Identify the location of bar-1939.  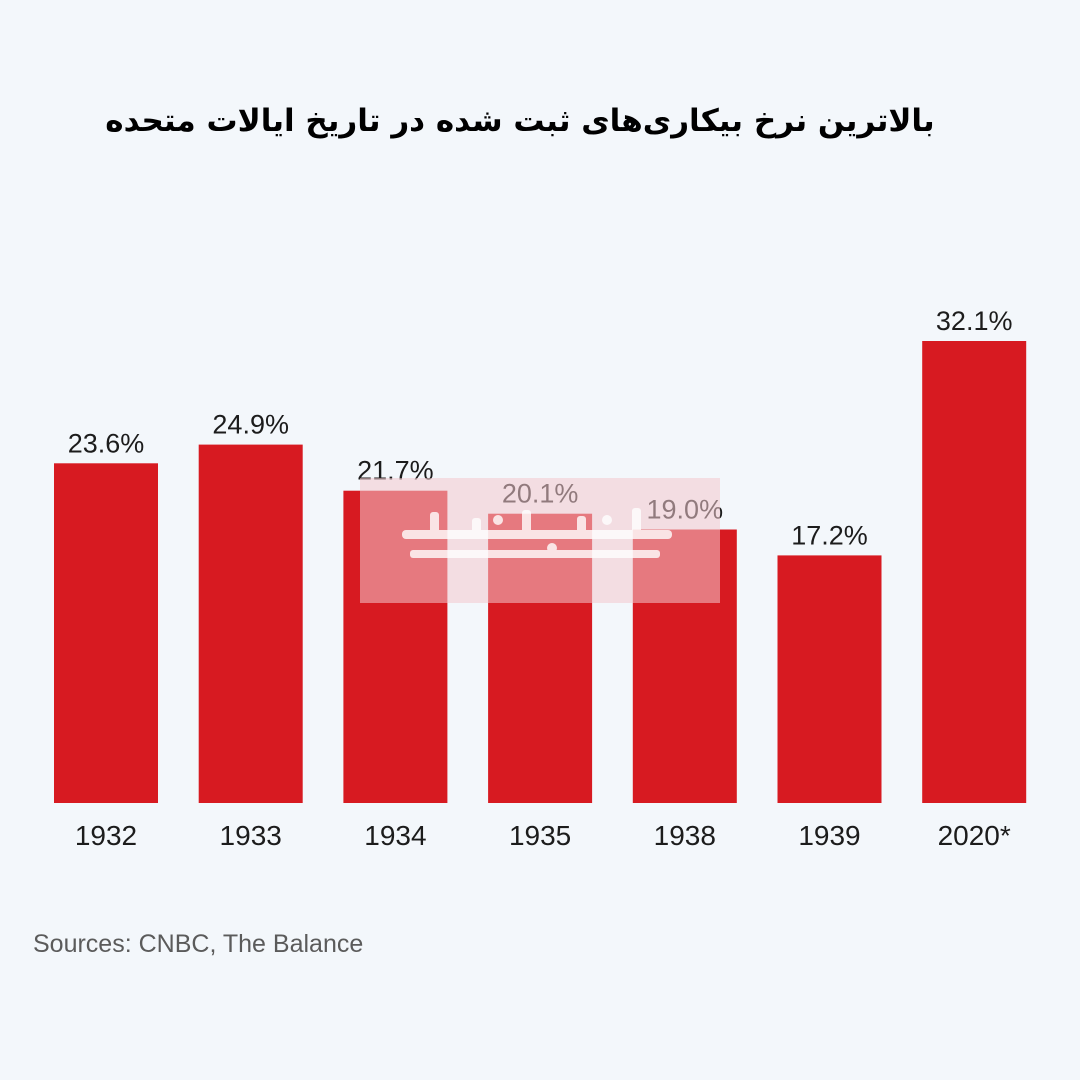
(829, 679).